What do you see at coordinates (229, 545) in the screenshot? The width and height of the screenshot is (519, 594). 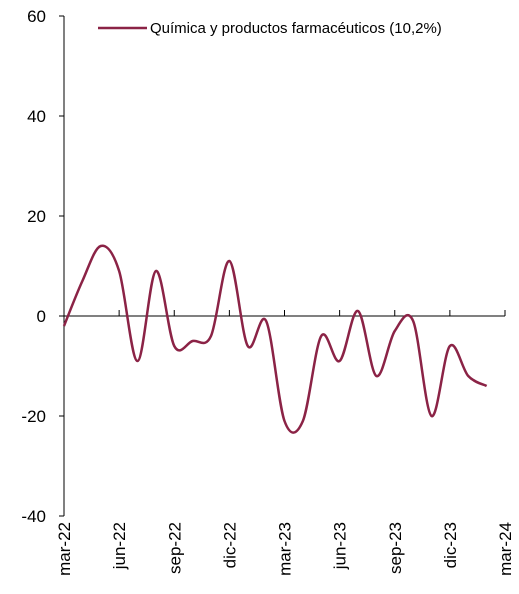 I see `x-tick-label: dic-22` at bounding box center [229, 545].